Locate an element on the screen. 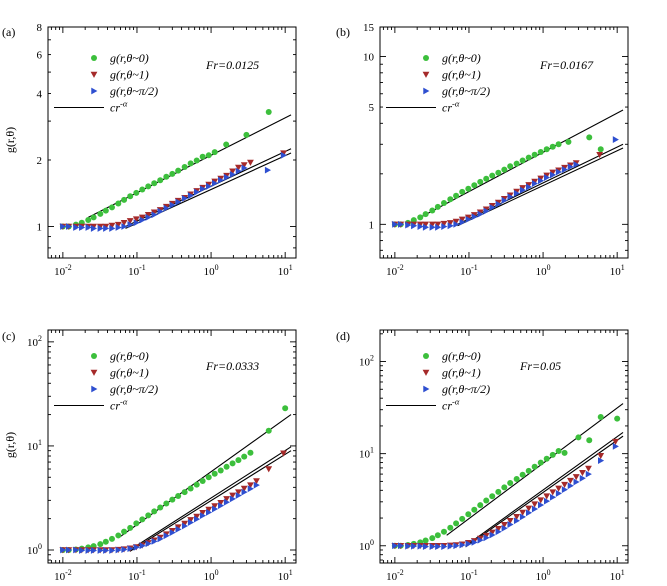 The height and width of the screenshot is (586, 667). legend-label: g(r,θ~1) is located at coordinates (461, 373).